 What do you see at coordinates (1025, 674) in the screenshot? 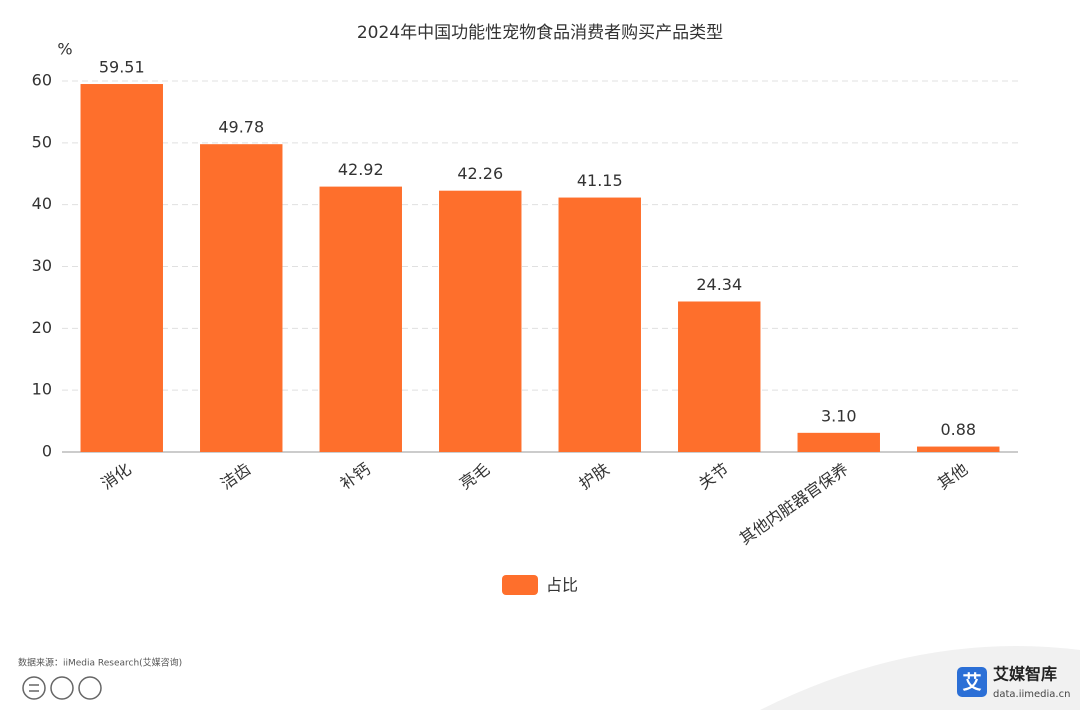
I see `brand-name: 艾媒智库` at bounding box center [1025, 674].